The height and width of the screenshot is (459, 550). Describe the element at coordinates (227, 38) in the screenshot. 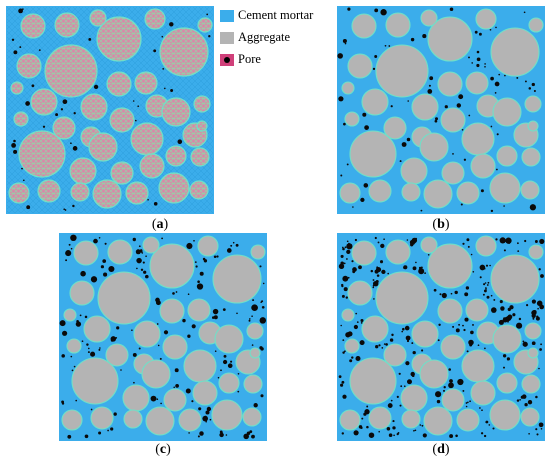

I see `legend-swatch-aggregate` at that location.